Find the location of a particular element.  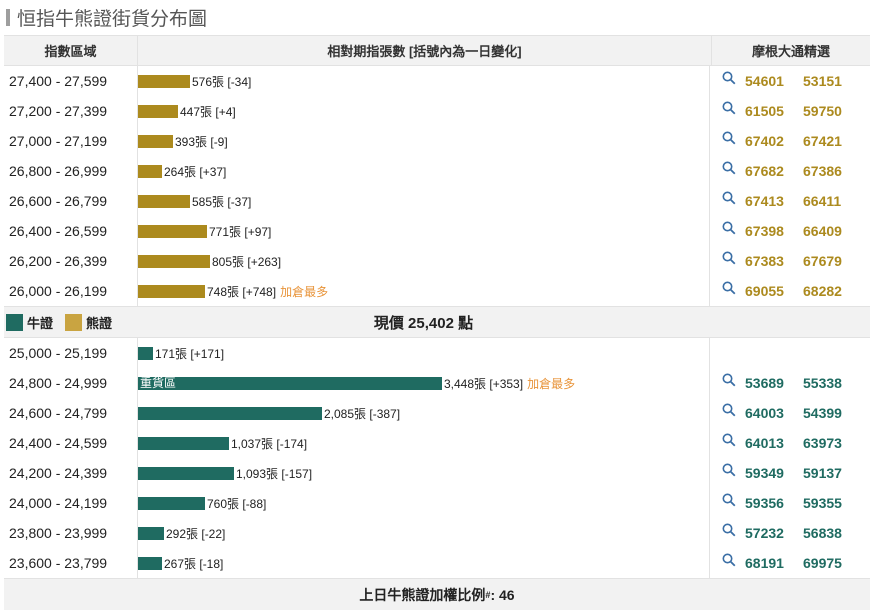

bar-value-label: 805張 [+263] is located at coordinates (247, 261).